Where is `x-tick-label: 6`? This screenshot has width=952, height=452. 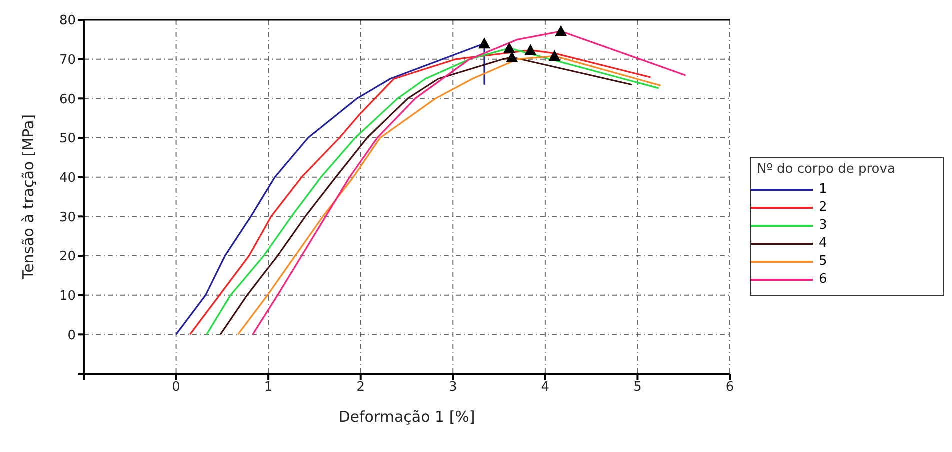 x-tick-label: 6 is located at coordinates (730, 388).